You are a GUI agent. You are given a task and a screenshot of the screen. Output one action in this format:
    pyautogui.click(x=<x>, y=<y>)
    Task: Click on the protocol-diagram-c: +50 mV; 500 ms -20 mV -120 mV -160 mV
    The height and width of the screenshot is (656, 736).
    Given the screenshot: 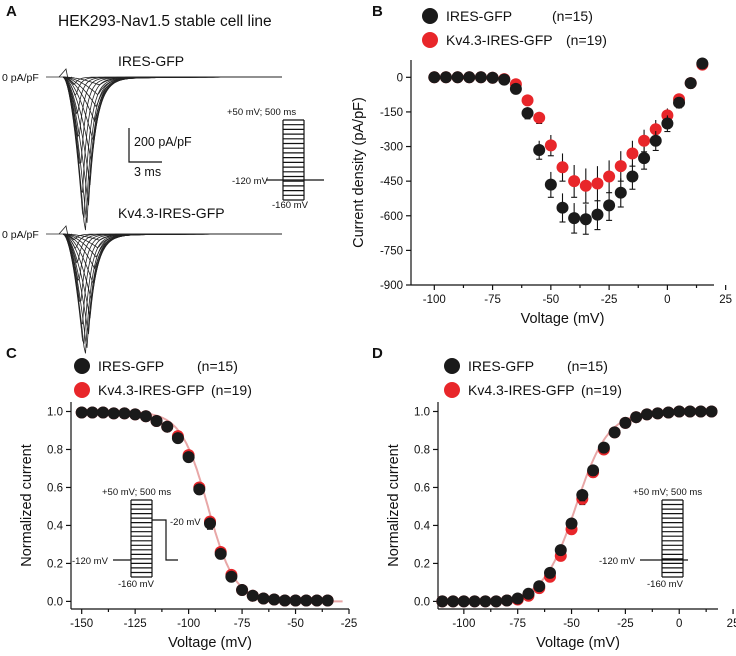 What is the action you would take?
    pyautogui.click(x=136, y=538)
    